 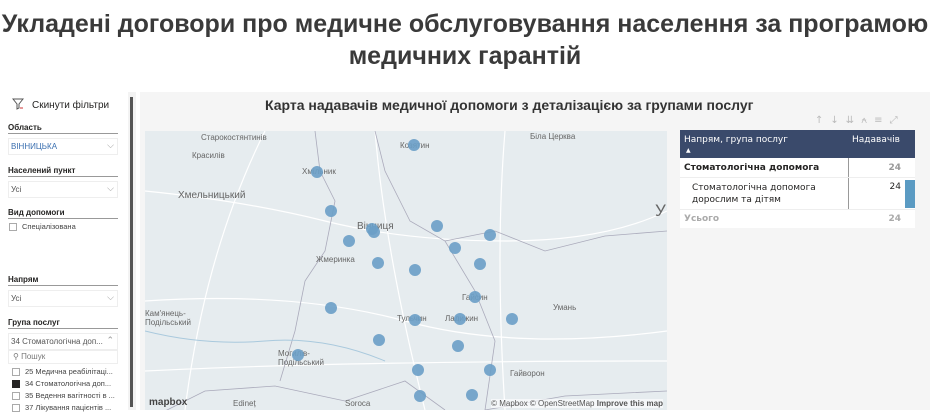 What do you see at coordinates (33, 356) in the screenshot?
I see `search-placeholder: Пошук` at bounding box center [33, 356].